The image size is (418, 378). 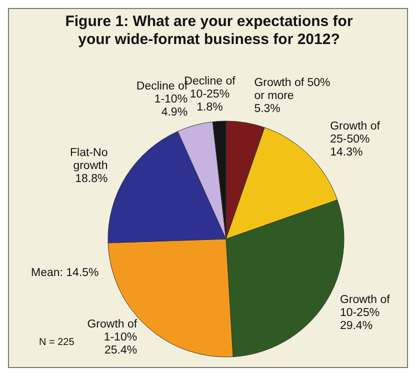 What do you see at coordinates (56, 342) in the screenshot?
I see `text: N = 225` at bounding box center [56, 342].